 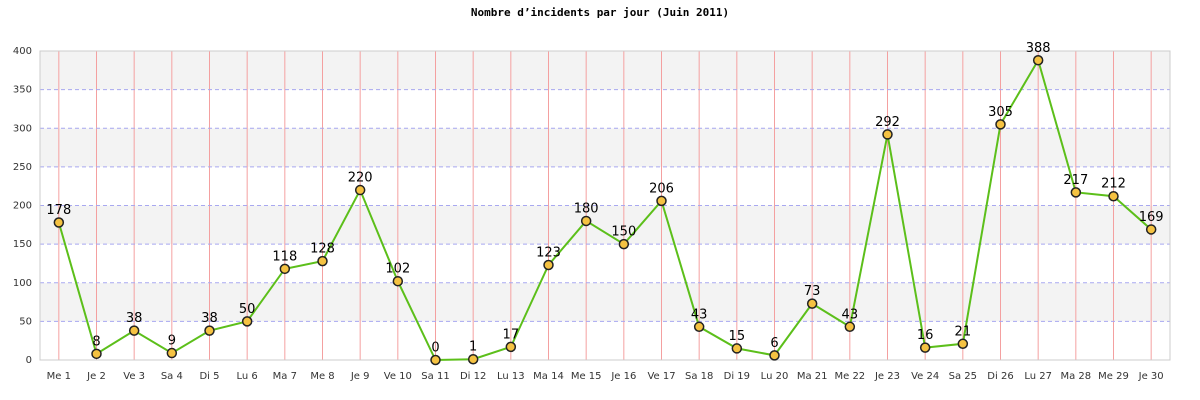 I want to click on data-label: 6, so click(x=774, y=343).